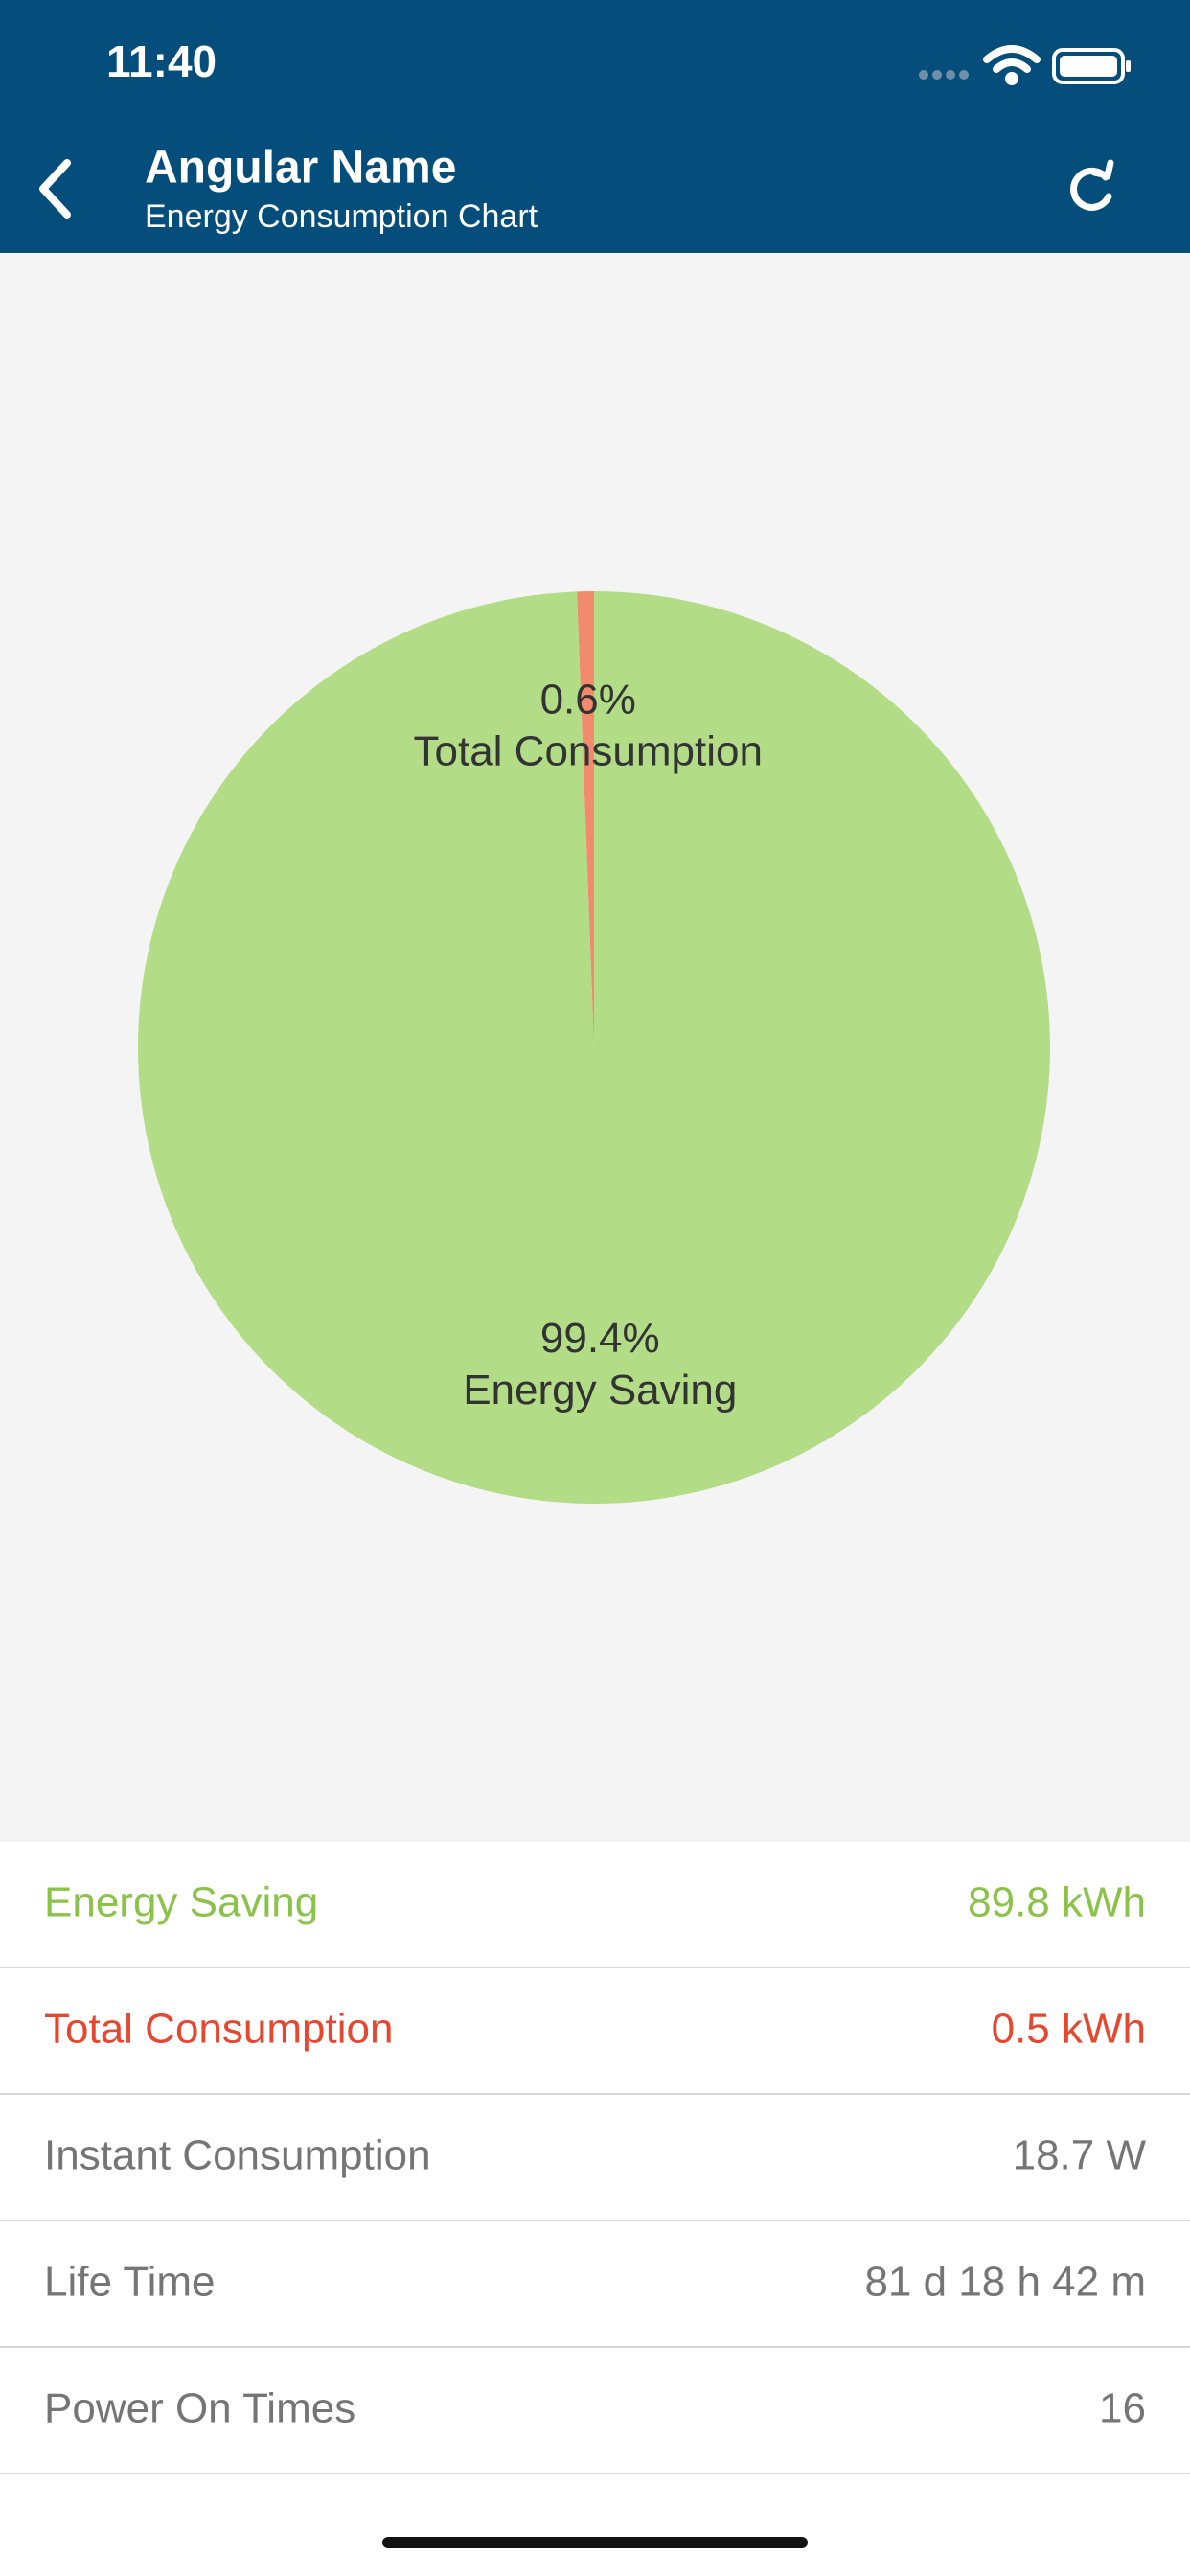 This screenshot has width=1190, height=2576. Describe the element at coordinates (600, 1390) in the screenshot. I see `slice-label: Energy Saving` at that location.